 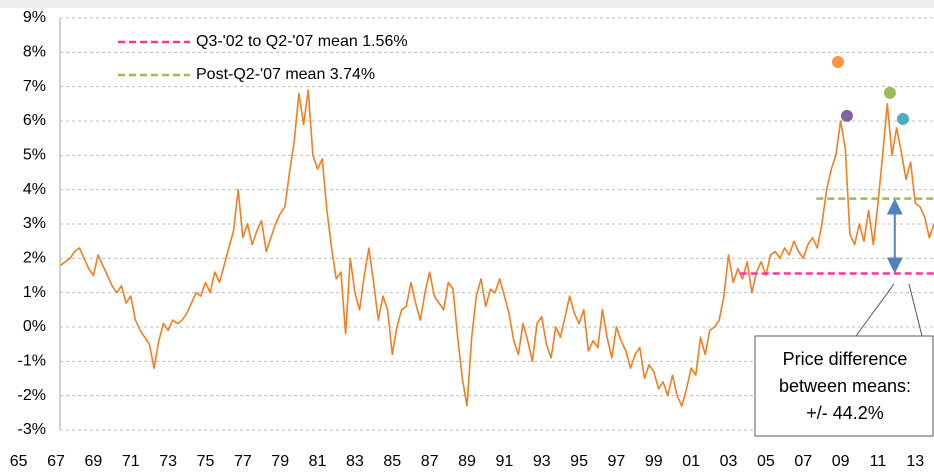 What do you see at coordinates (280, 461) in the screenshot?
I see `x-tick-label: 79` at bounding box center [280, 461].